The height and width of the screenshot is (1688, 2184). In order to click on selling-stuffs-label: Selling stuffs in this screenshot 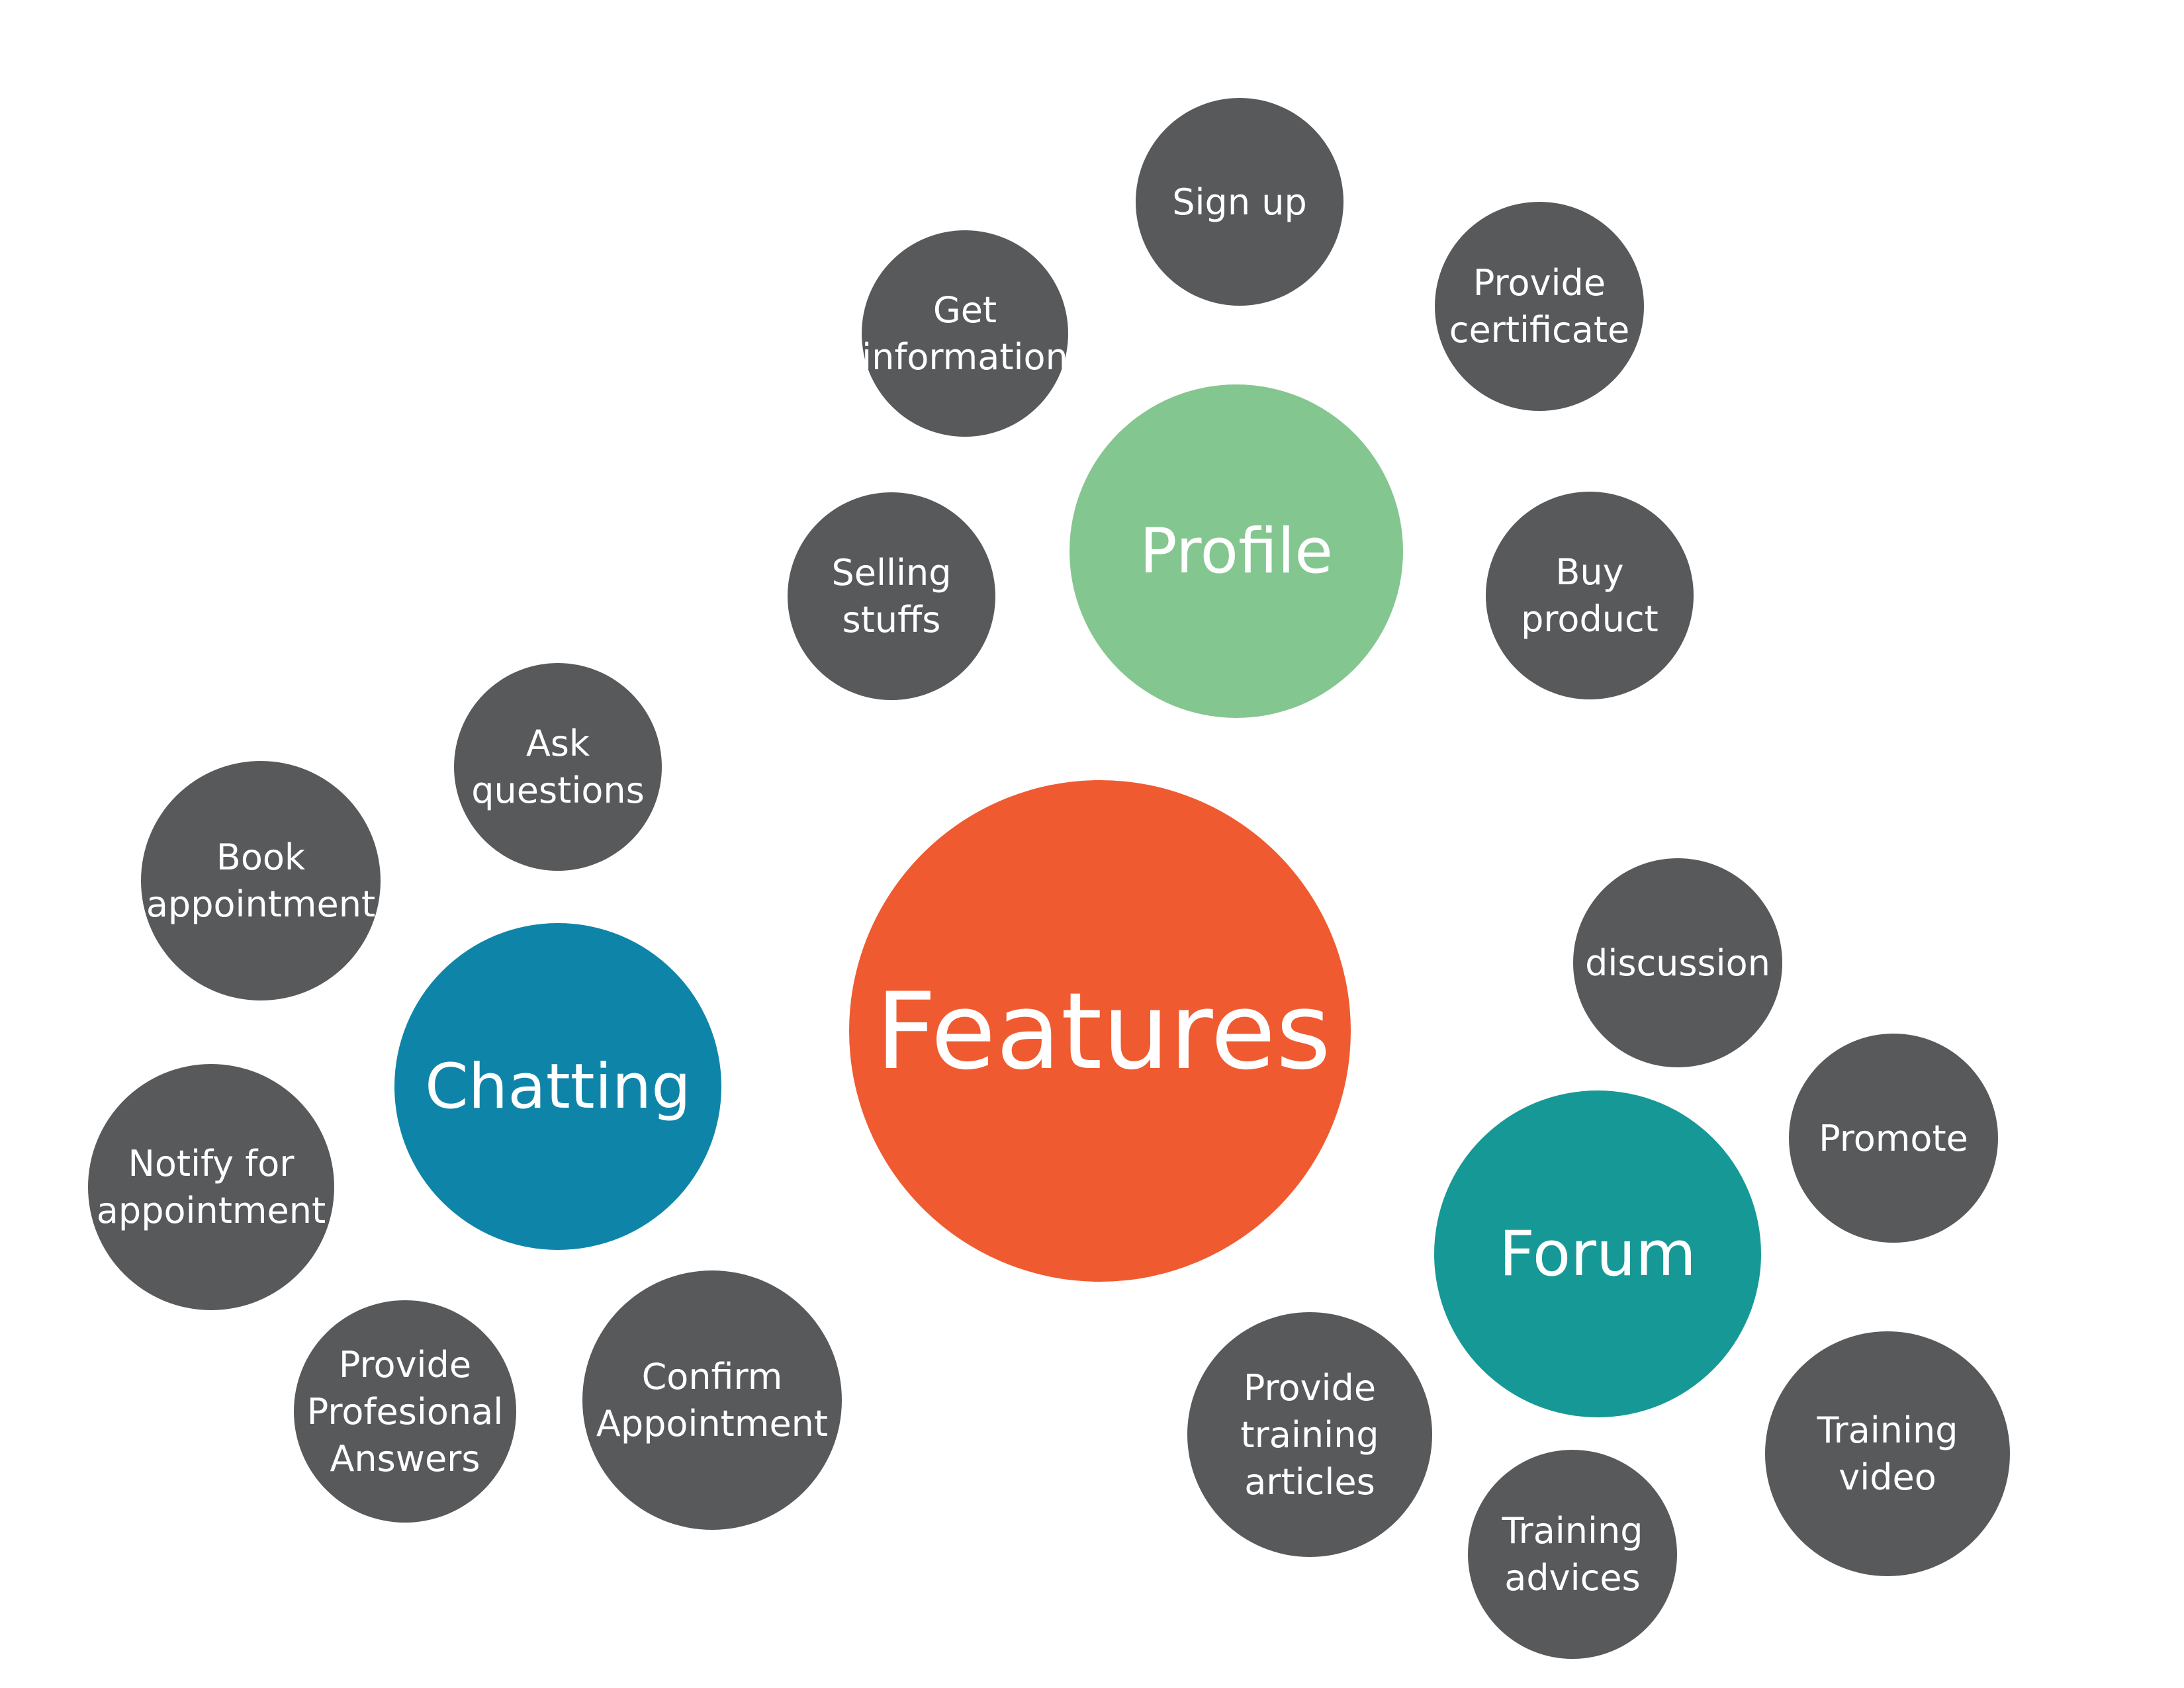, I will do `click(892, 596)`.